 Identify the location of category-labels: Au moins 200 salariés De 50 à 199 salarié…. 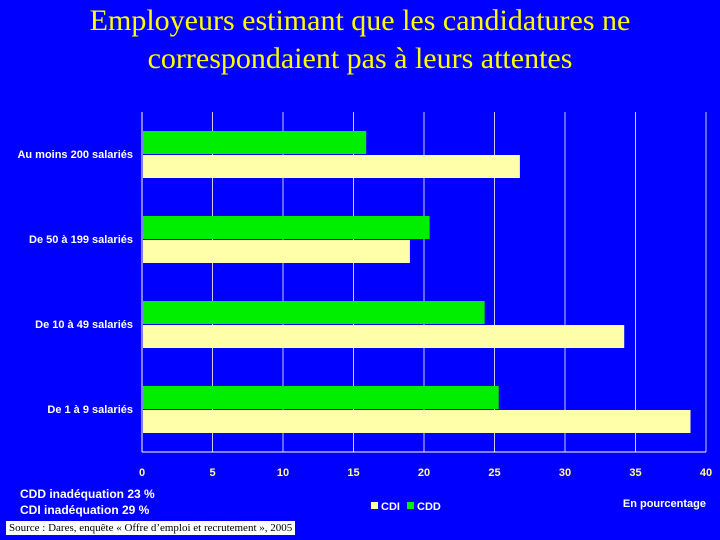
(75, 282).